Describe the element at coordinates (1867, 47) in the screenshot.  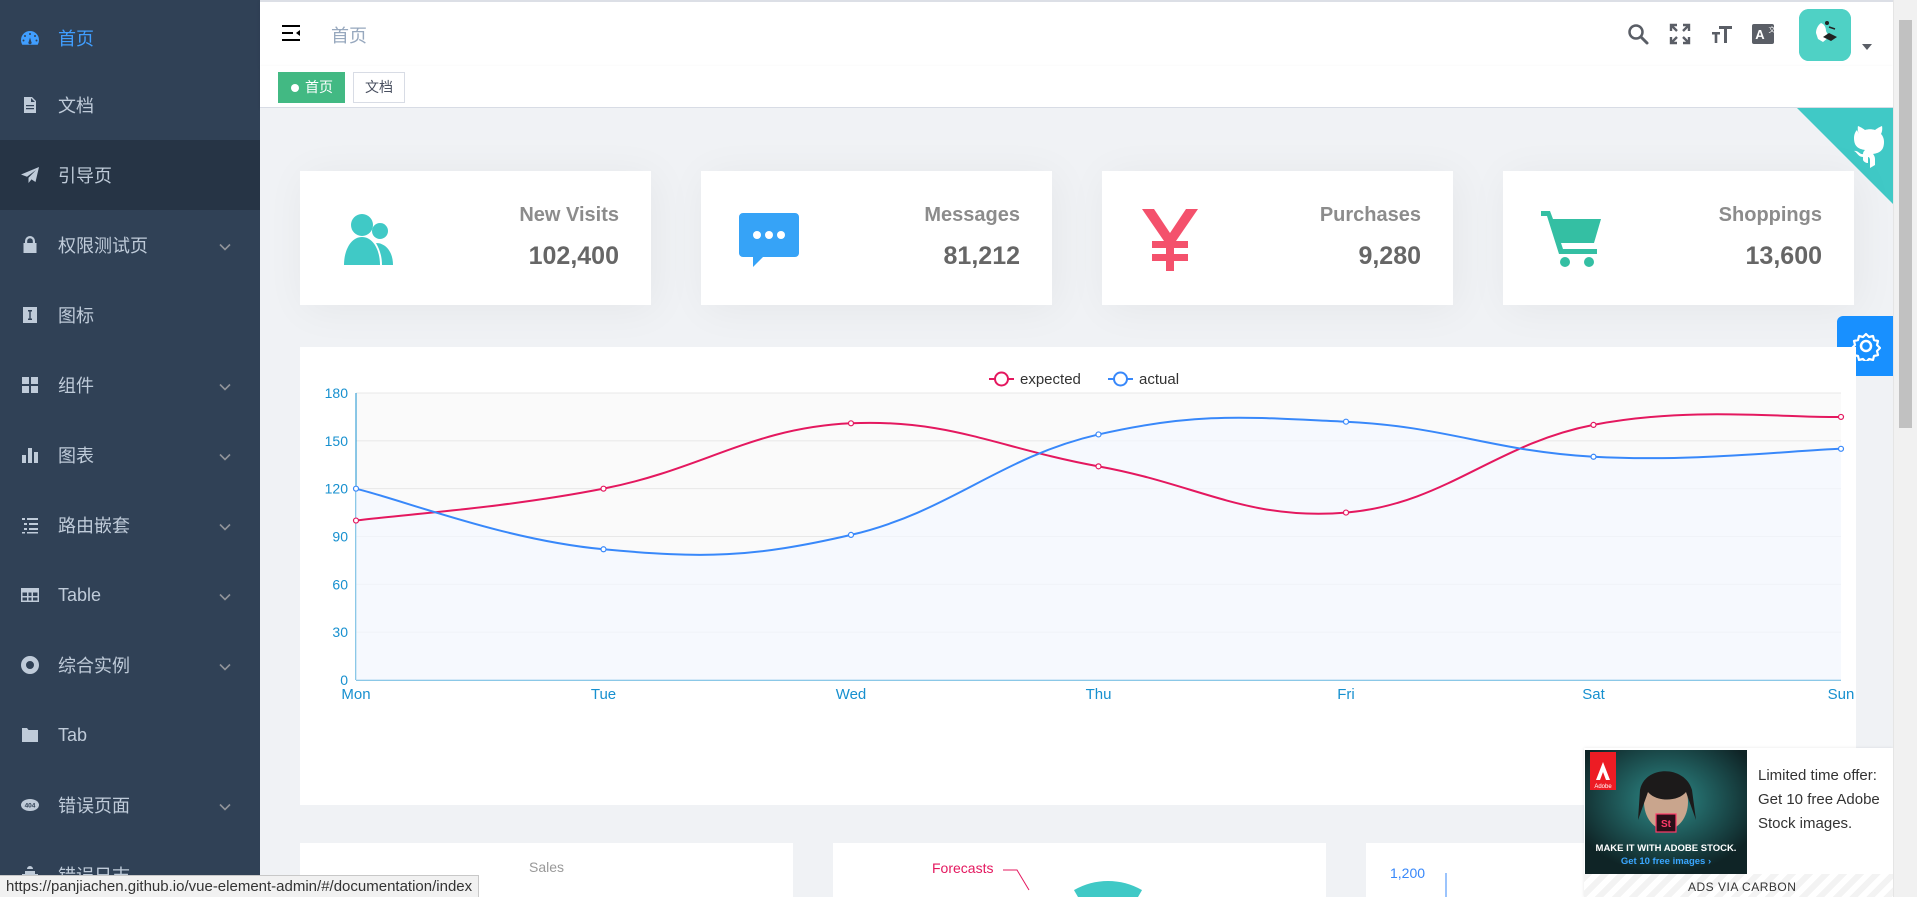
I see `caret-down-icon` at that location.